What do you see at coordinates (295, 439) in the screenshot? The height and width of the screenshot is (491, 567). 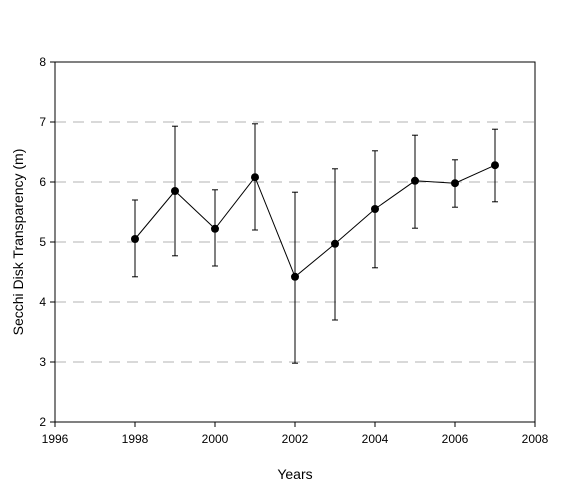 I see `x-tick-label: 2002` at bounding box center [295, 439].